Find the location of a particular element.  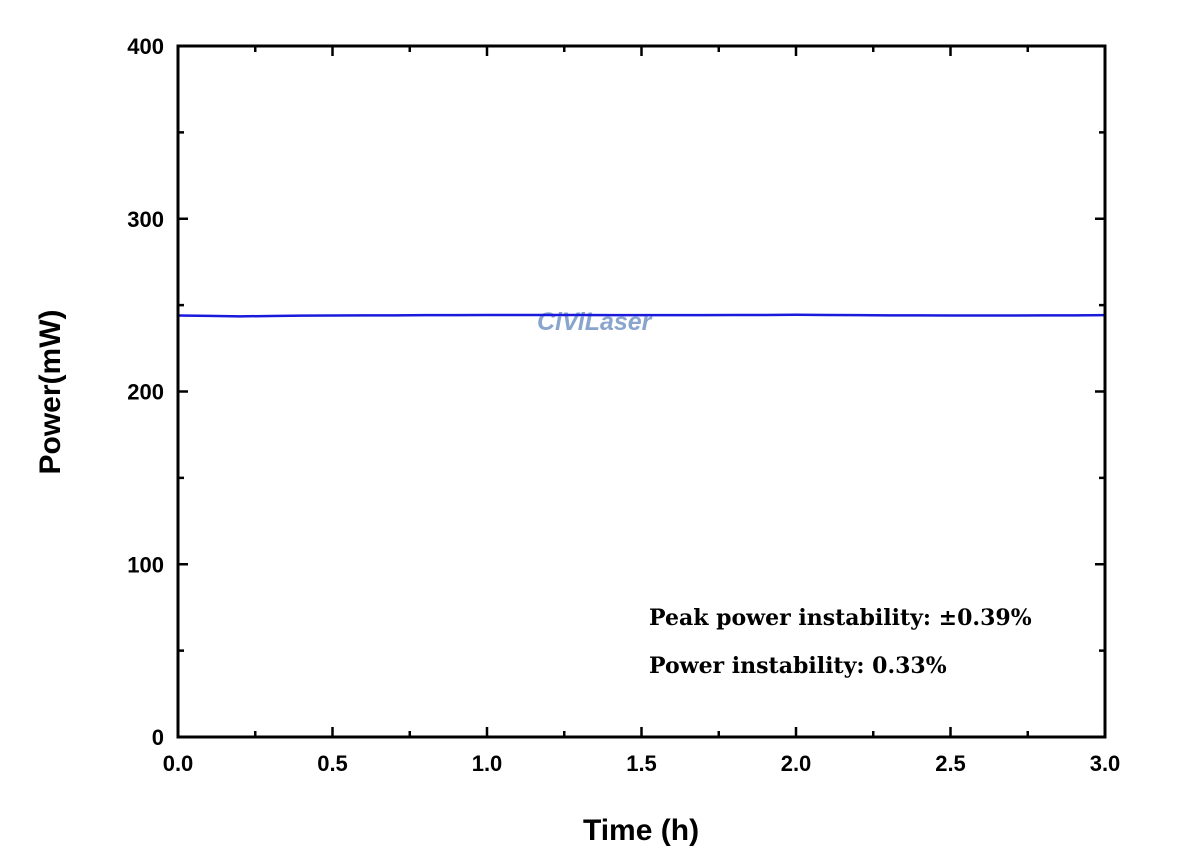

y-tick-label: 100 is located at coordinates (145, 564).